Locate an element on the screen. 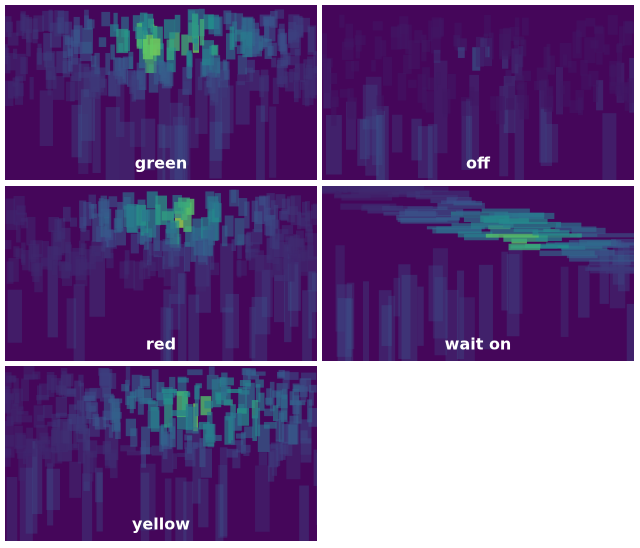 This screenshot has height=548, width=640. panel-label: green is located at coordinates (161, 163).